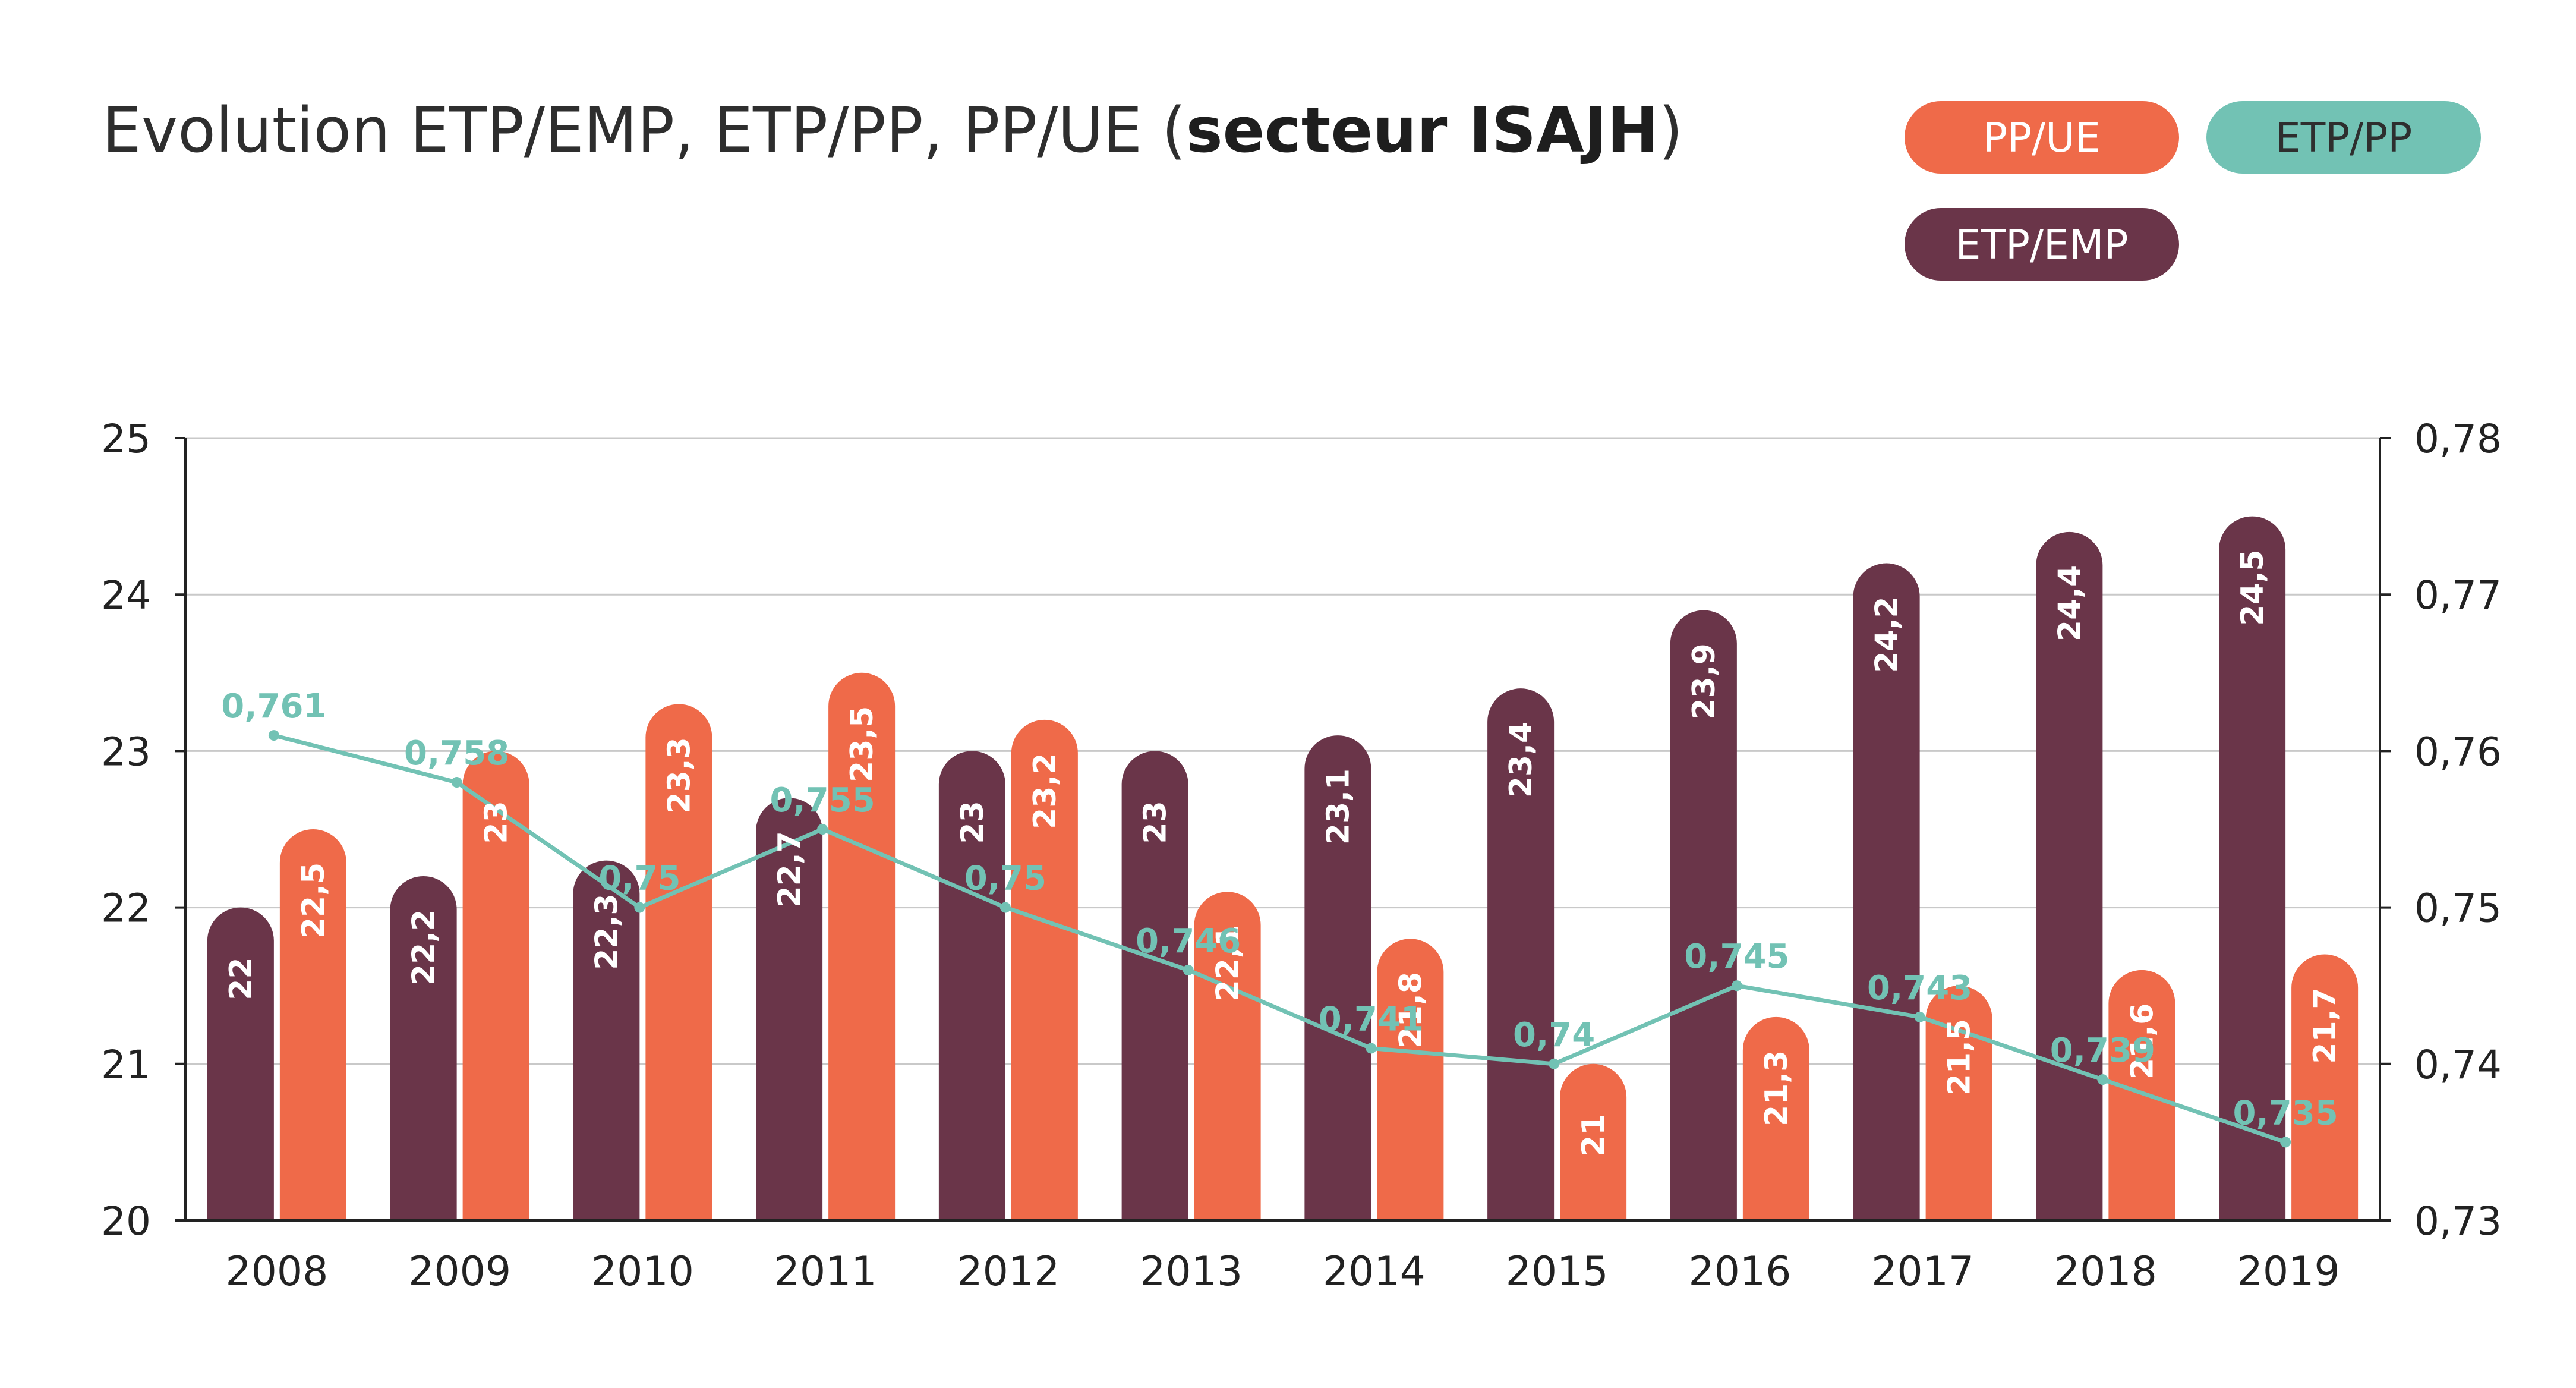  I want to click on y2-tick-label: 0,73, so click(2458, 1221).